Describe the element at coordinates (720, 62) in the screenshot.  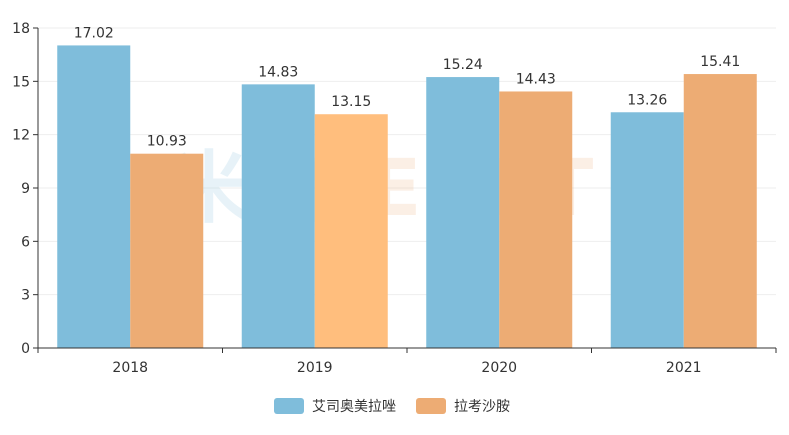
I see `data-label-2021-series-2: 15.41` at that location.